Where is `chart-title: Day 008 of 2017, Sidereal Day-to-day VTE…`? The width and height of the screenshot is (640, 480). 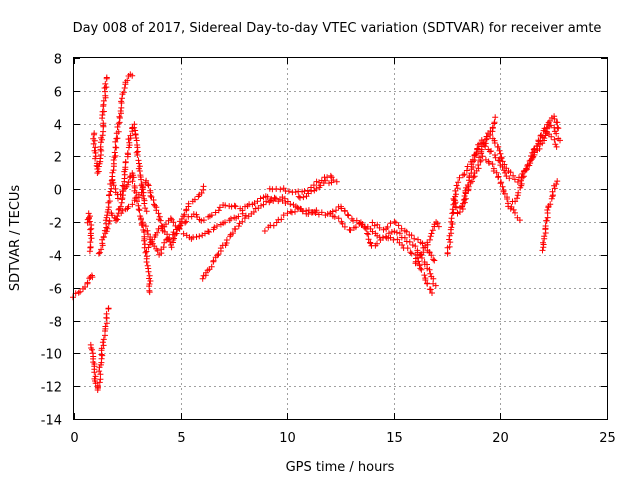
chart-title: Day 008 of 2017, Sidereal Day-to-day VTE… is located at coordinates (337, 28).